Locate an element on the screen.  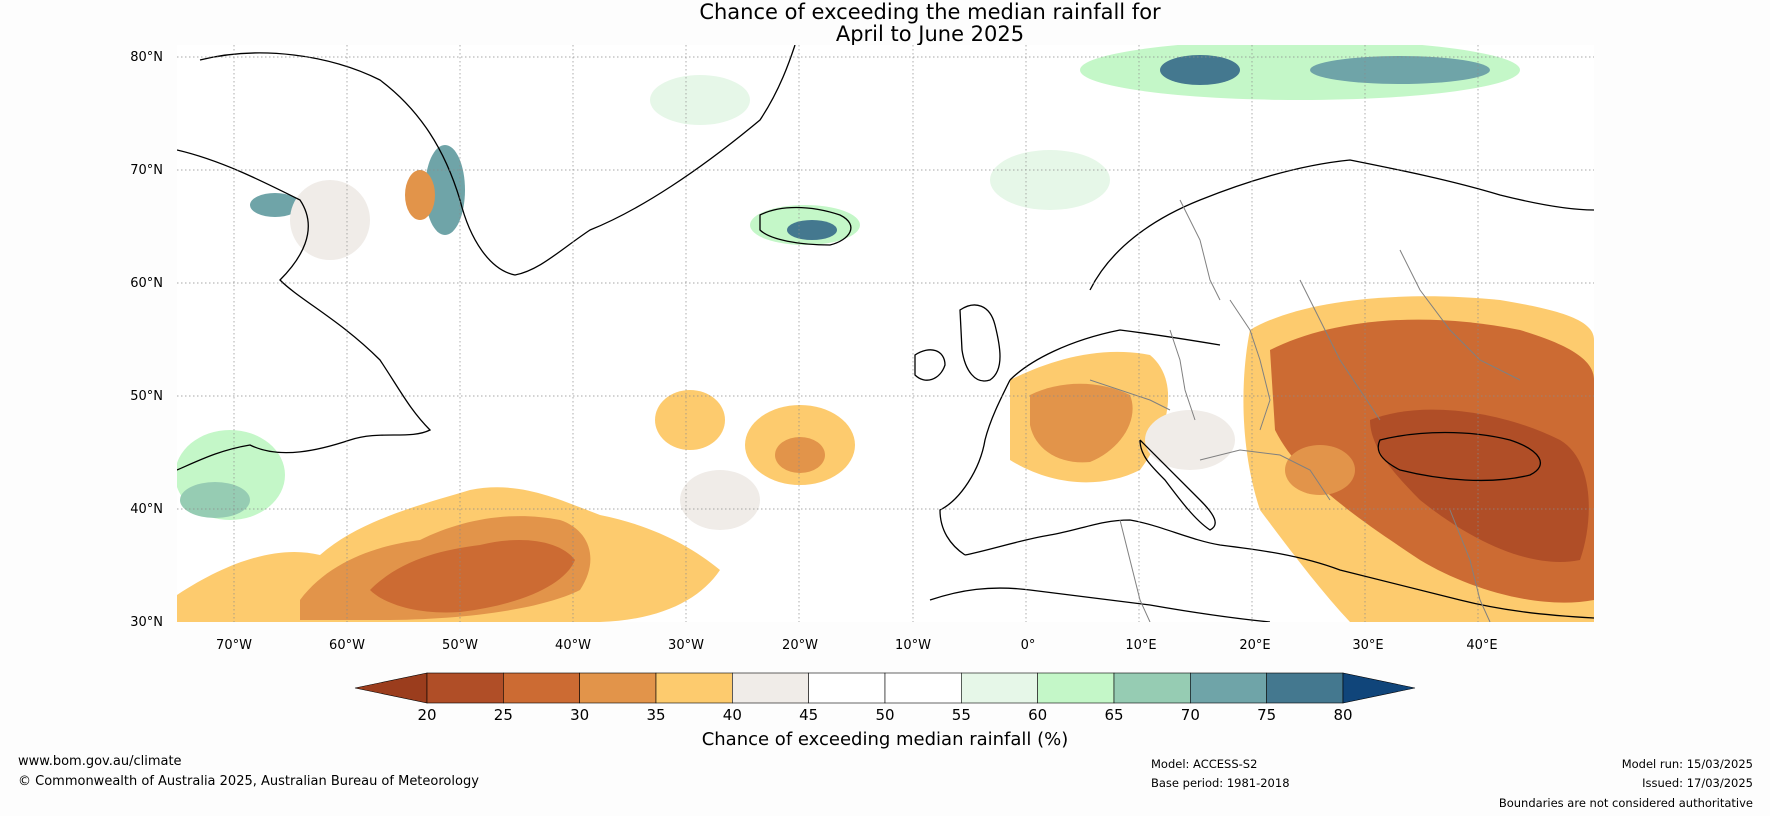
footer-model-run: Model run: 15/03/2025 is located at coordinates (1687, 764).